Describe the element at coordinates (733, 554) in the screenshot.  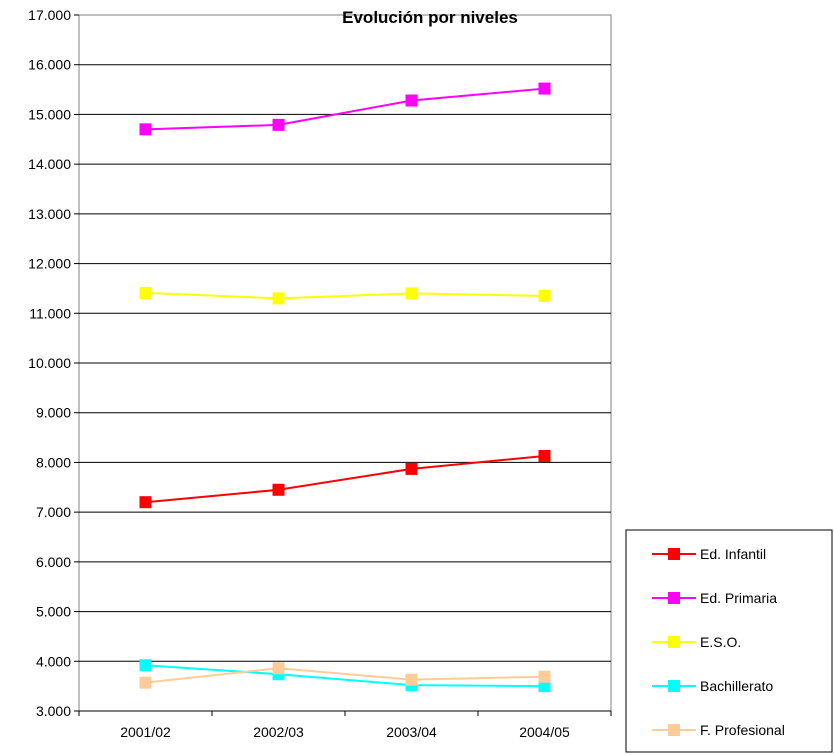
I see `legend-label: Ed. Infantil` at that location.